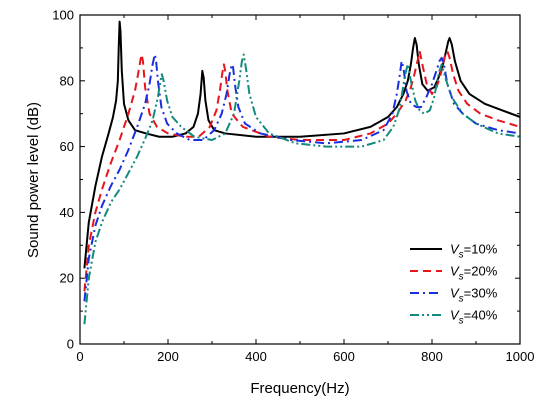 Image resolution: width=550 pixels, height=408 pixels. What do you see at coordinates (474, 273) in the screenshot?
I see `legend-label-2: Vs=20%` at bounding box center [474, 273].